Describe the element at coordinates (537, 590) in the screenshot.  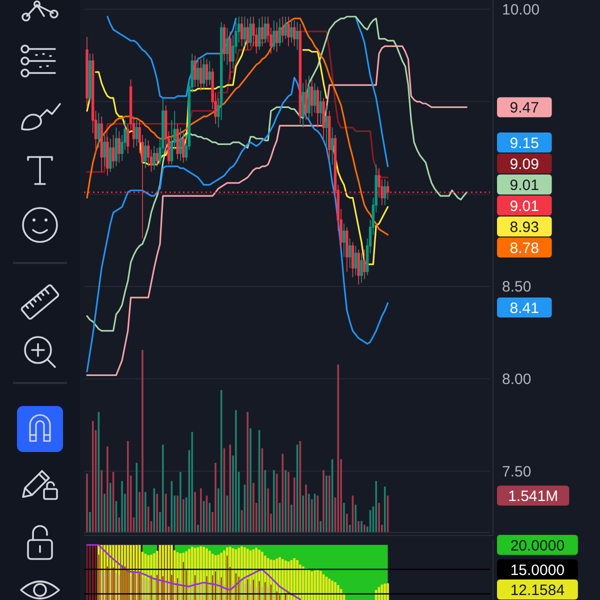
I see `label-tag: 12.1584` at that location.